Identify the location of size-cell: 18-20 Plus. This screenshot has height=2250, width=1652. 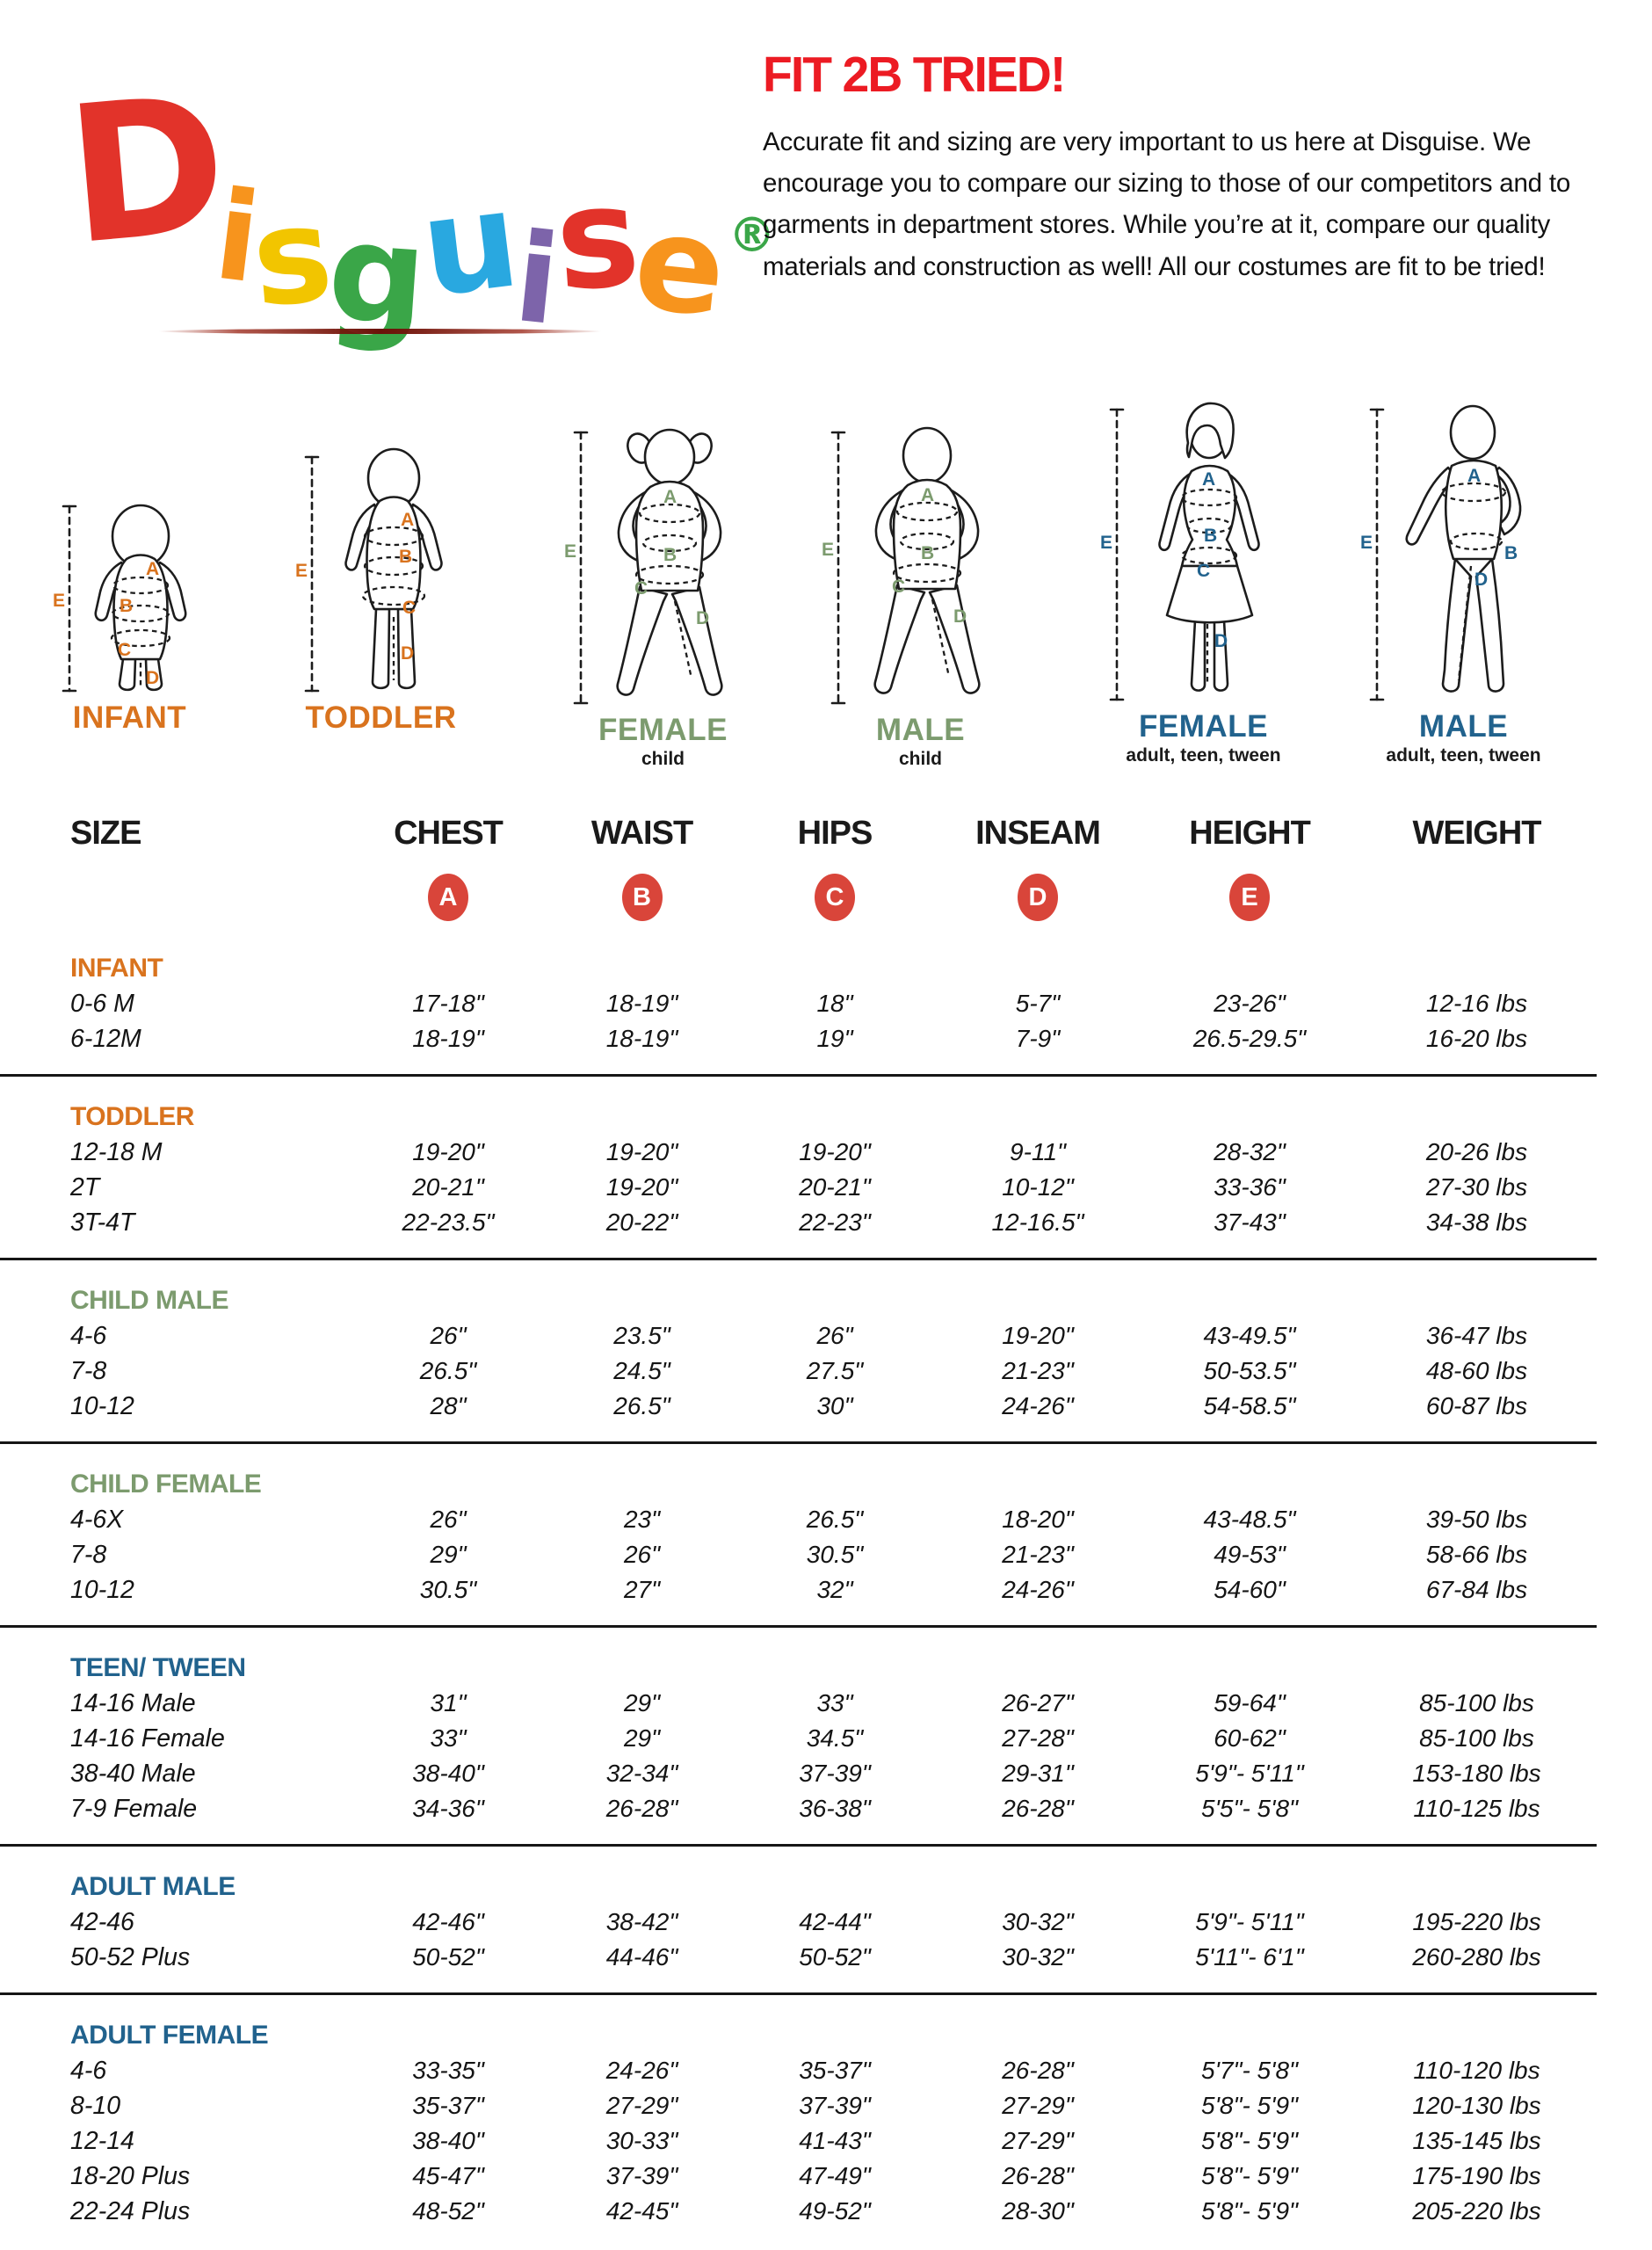
(131, 2175).